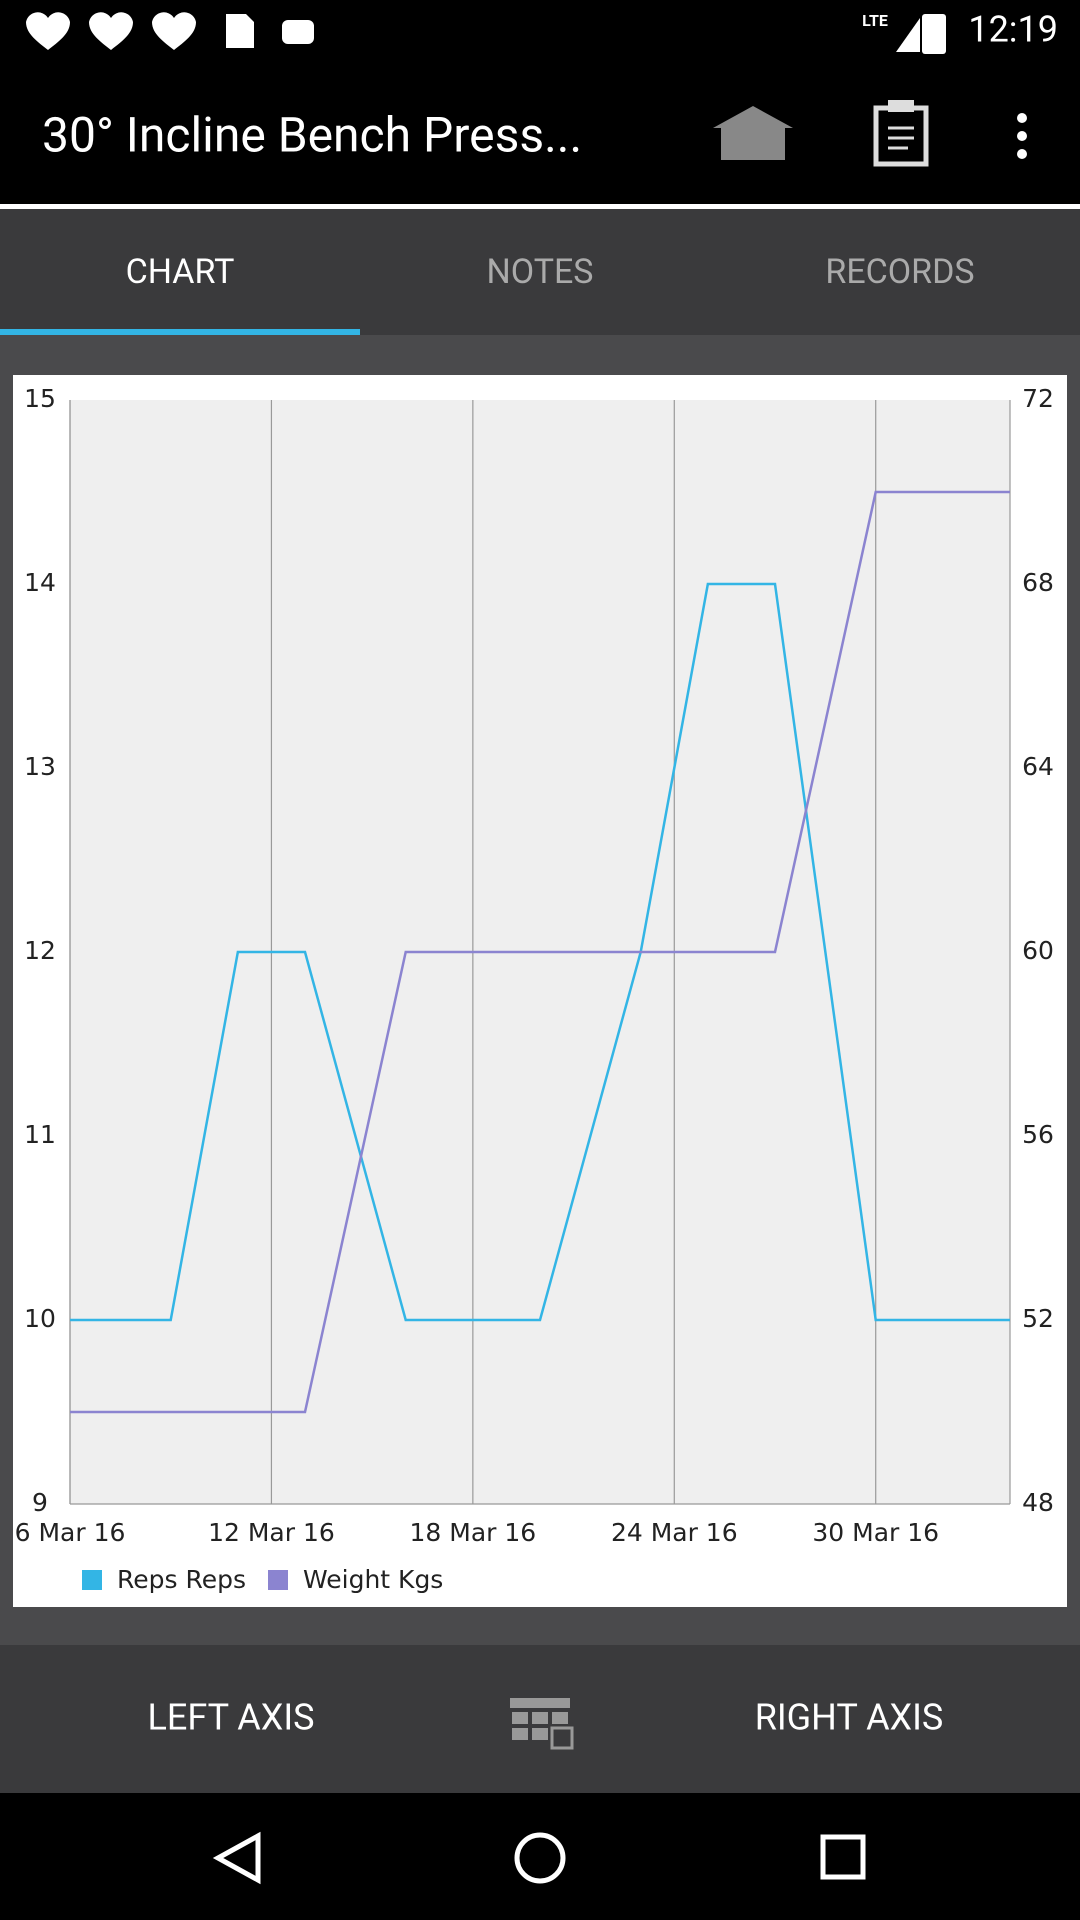 Image resolution: width=1080 pixels, height=1920 pixels. What do you see at coordinates (230, 1718) in the screenshot?
I see `left-axis-button: LEFT AXIS` at bounding box center [230, 1718].